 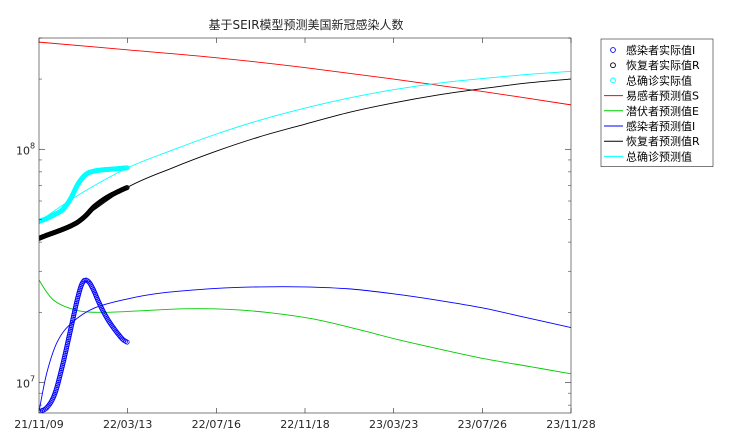 What do you see at coordinates (659, 80) in the screenshot?
I see `legend-label: 总确诊实际值` at bounding box center [659, 80].